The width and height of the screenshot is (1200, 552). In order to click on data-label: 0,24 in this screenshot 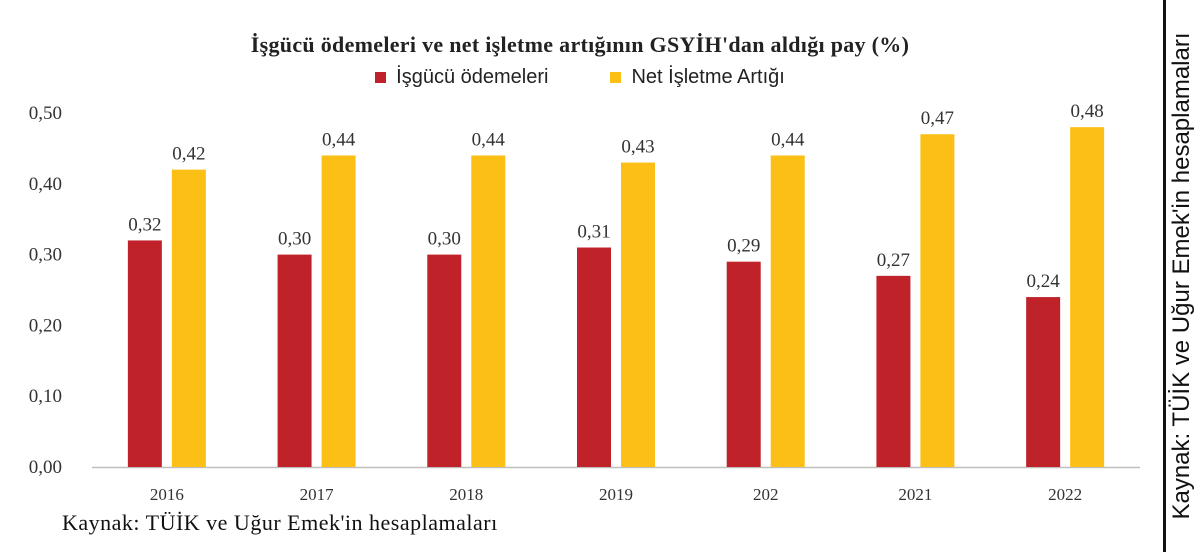, I will do `click(1044, 281)`.